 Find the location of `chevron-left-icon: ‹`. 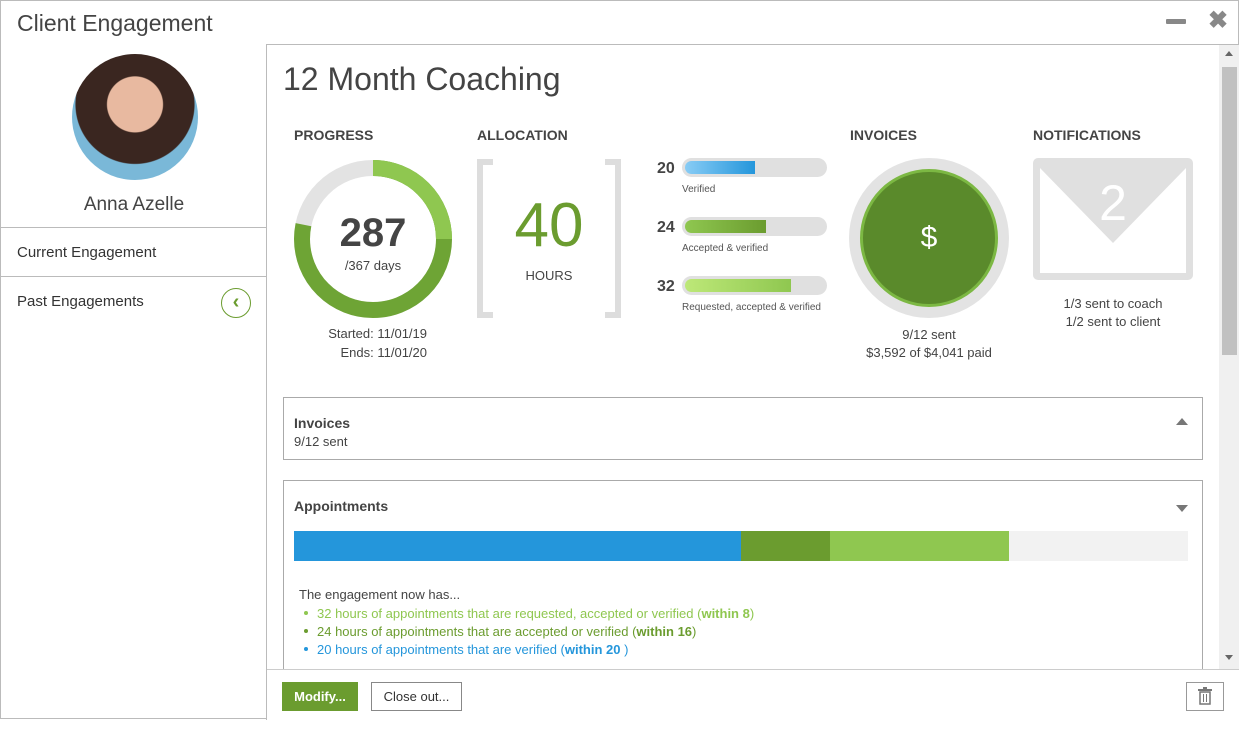

chevron-left-icon: ‹ is located at coordinates (236, 303).